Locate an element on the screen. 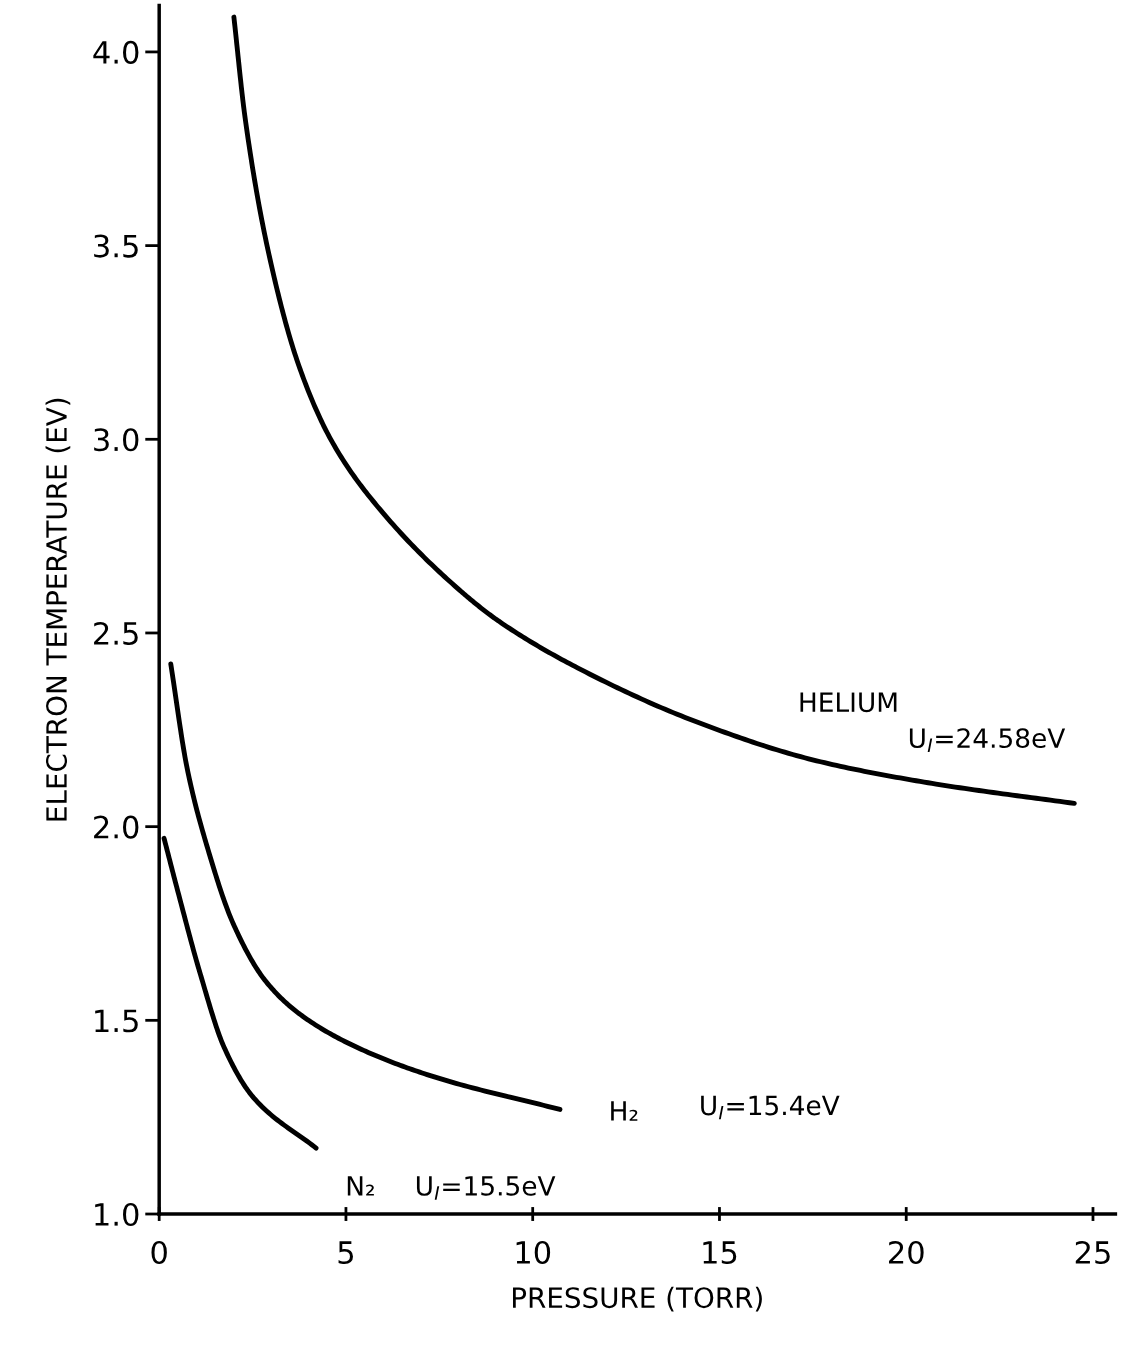 Image resolution: width=1121 pixels, height=1361 pixels. y-axis-title: ELECTRON TEMPERATURE (EV) is located at coordinates (58, 609).